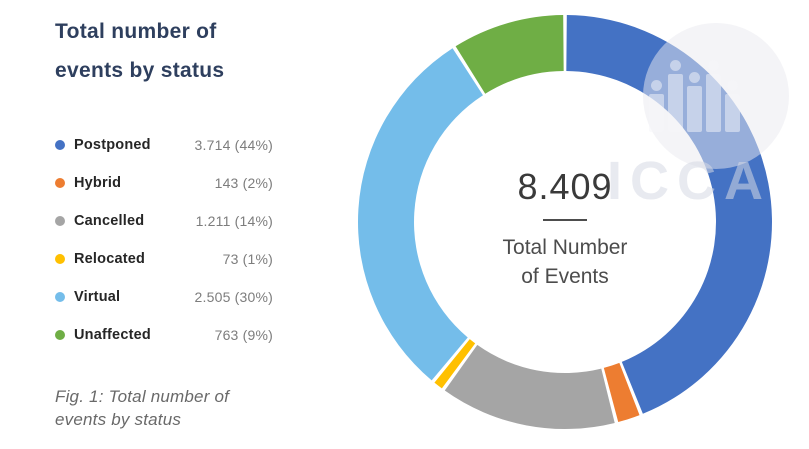  What do you see at coordinates (455, 364) in the screenshot?
I see `donut-segment-relocated` at bounding box center [455, 364].